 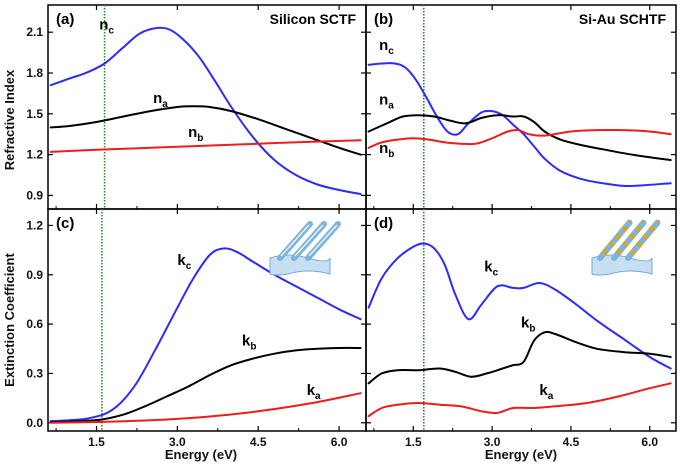 I want to click on x-axis-title-right: Energy (eV), so click(x=521, y=454).